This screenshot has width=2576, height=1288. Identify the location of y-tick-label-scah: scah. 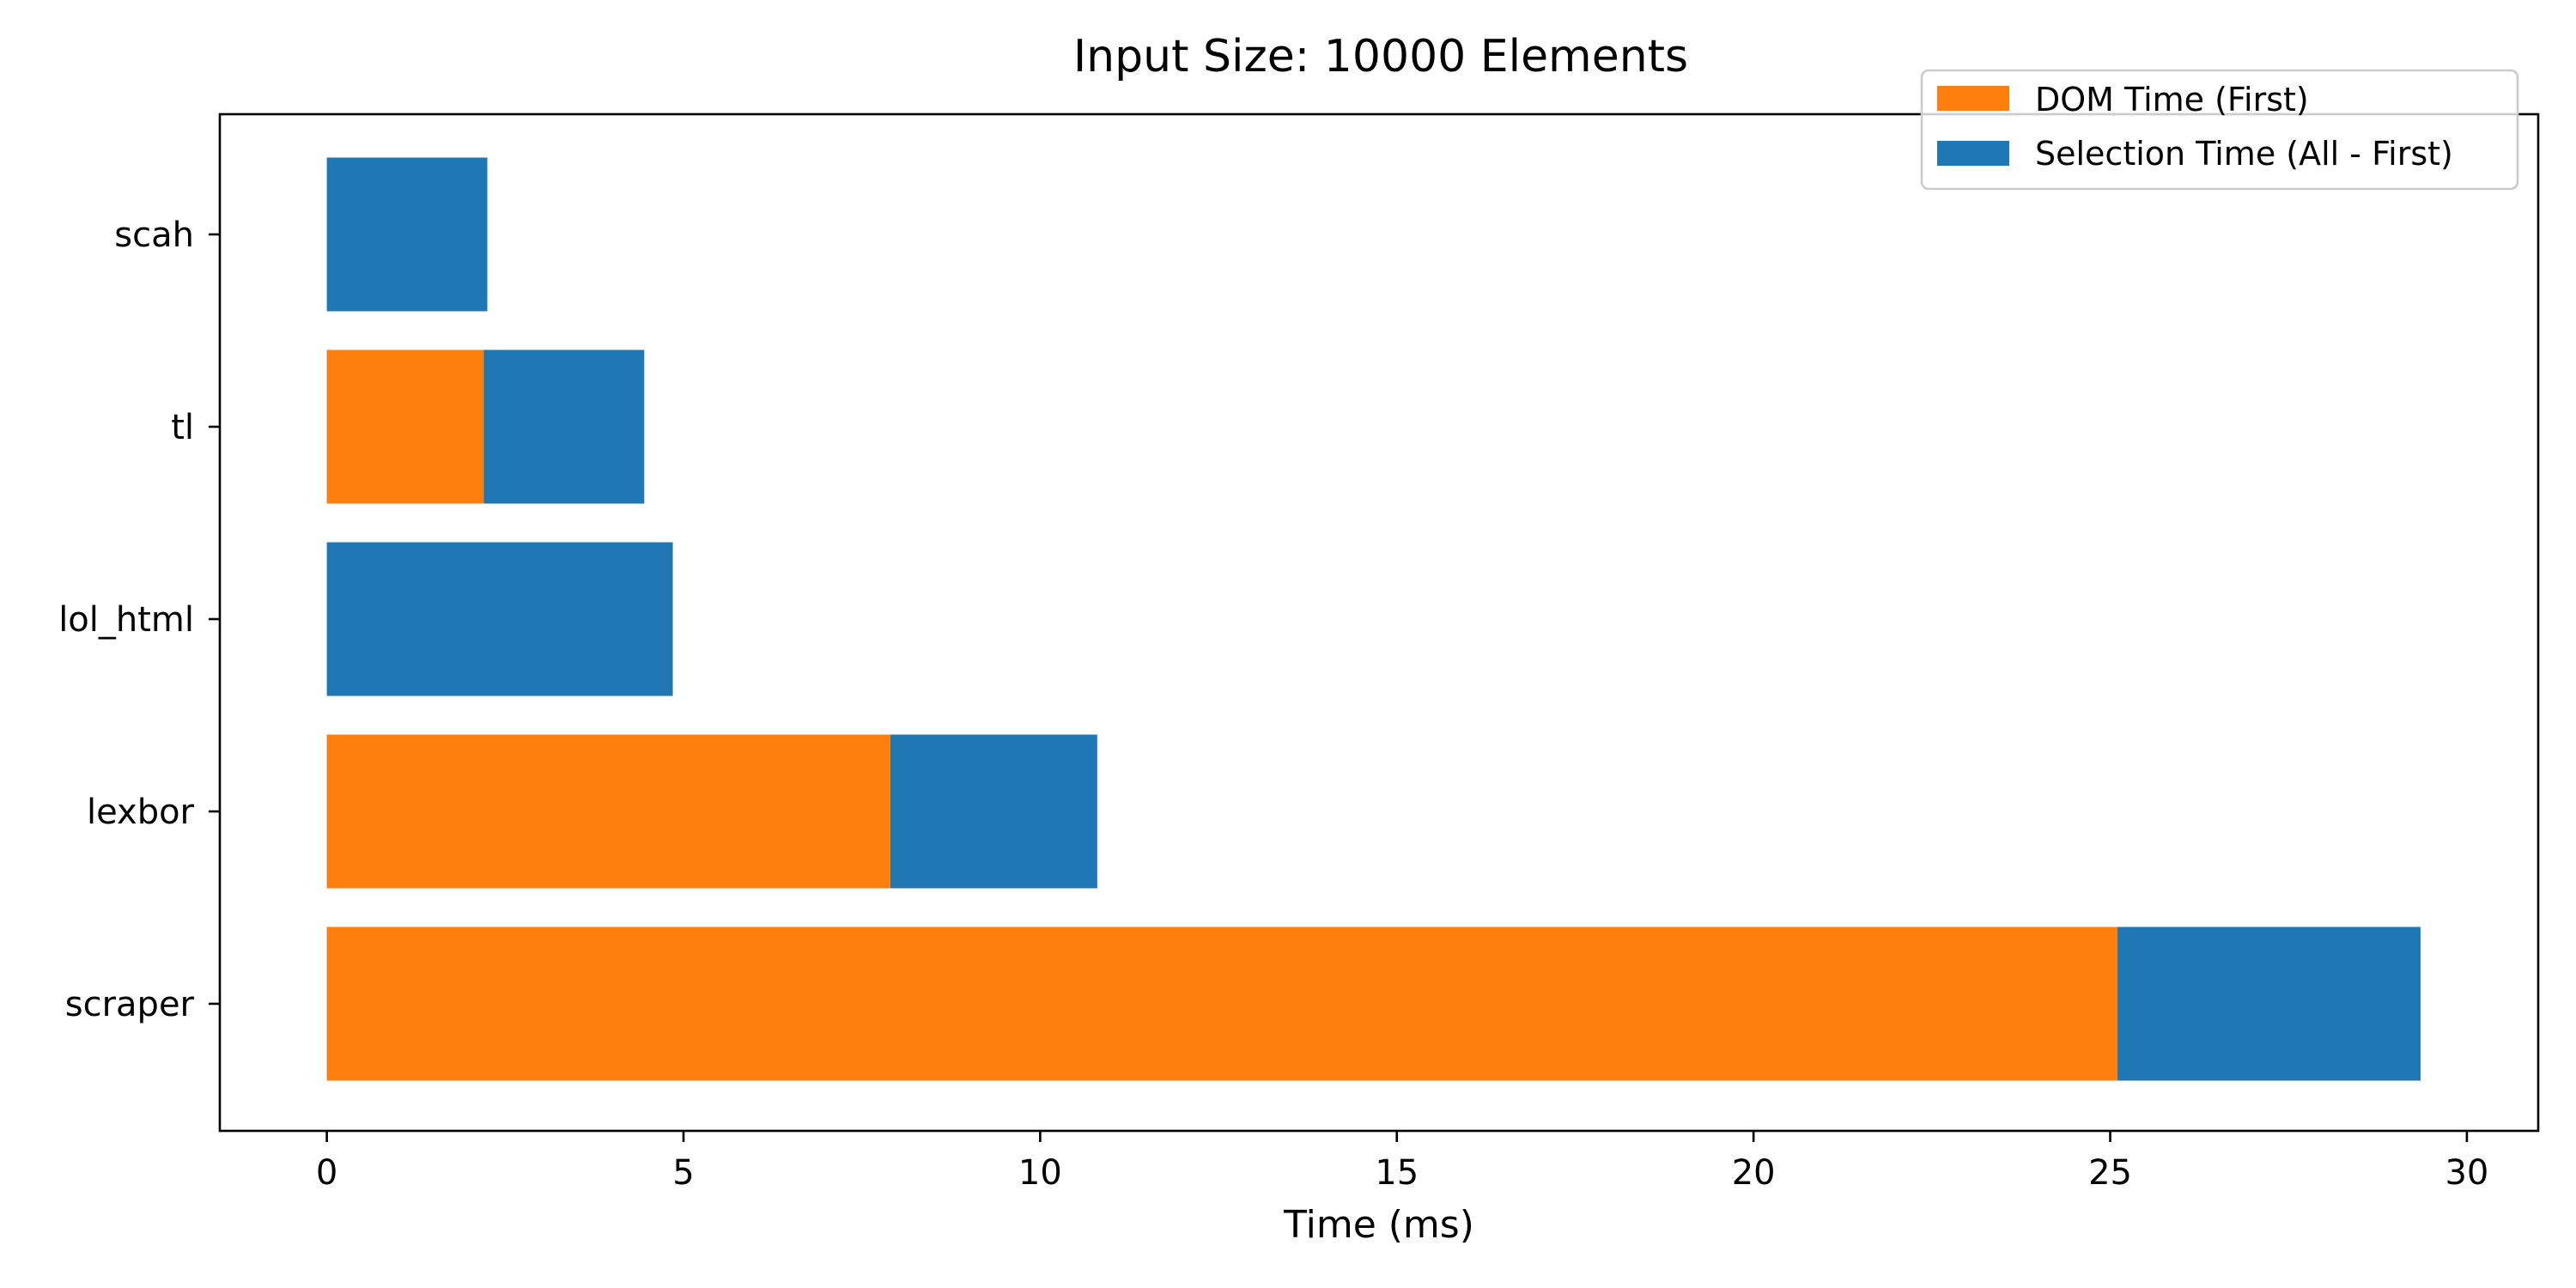
(154, 236).